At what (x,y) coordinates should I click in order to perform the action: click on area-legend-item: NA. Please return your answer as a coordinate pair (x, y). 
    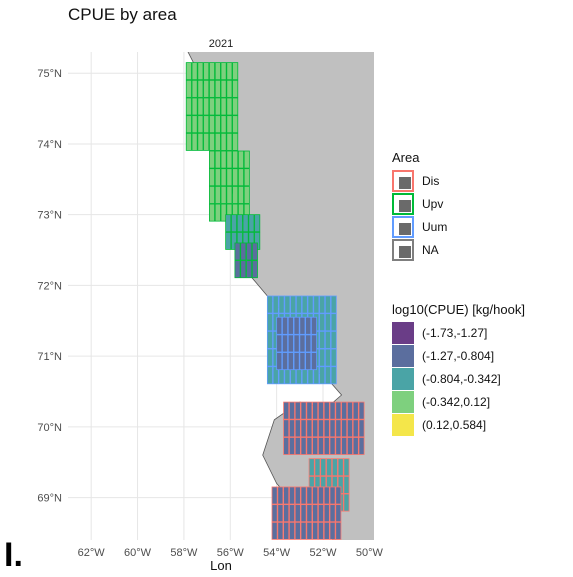
    Looking at the image, I should click on (419, 249).